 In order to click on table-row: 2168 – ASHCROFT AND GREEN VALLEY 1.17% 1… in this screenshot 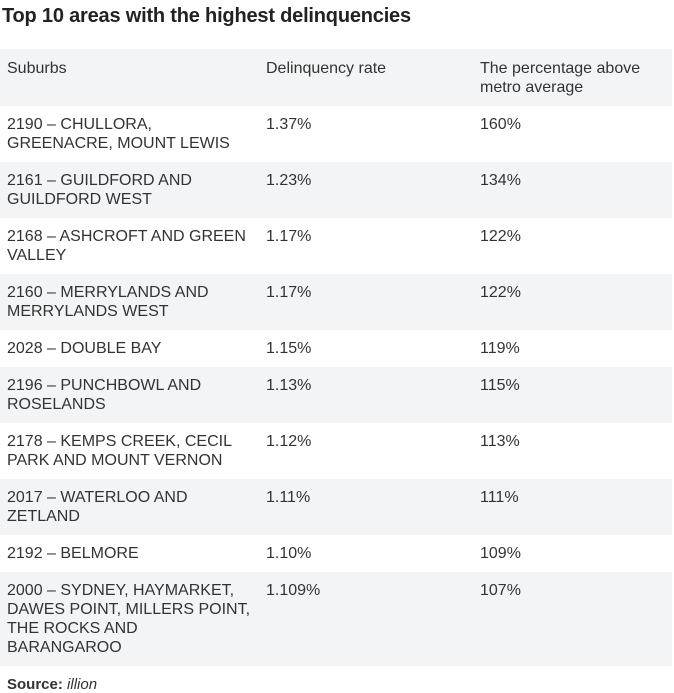, I will do `click(336, 246)`.